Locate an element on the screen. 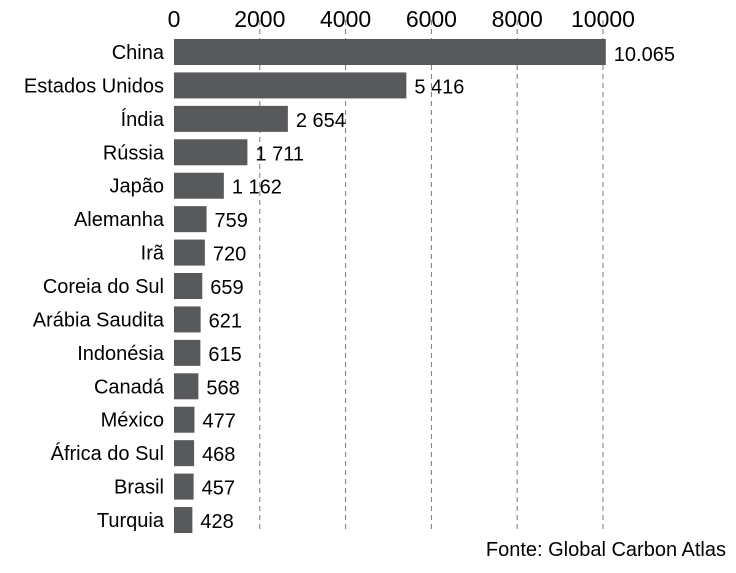  category-label: Indonésia is located at coordinates (121, 354).